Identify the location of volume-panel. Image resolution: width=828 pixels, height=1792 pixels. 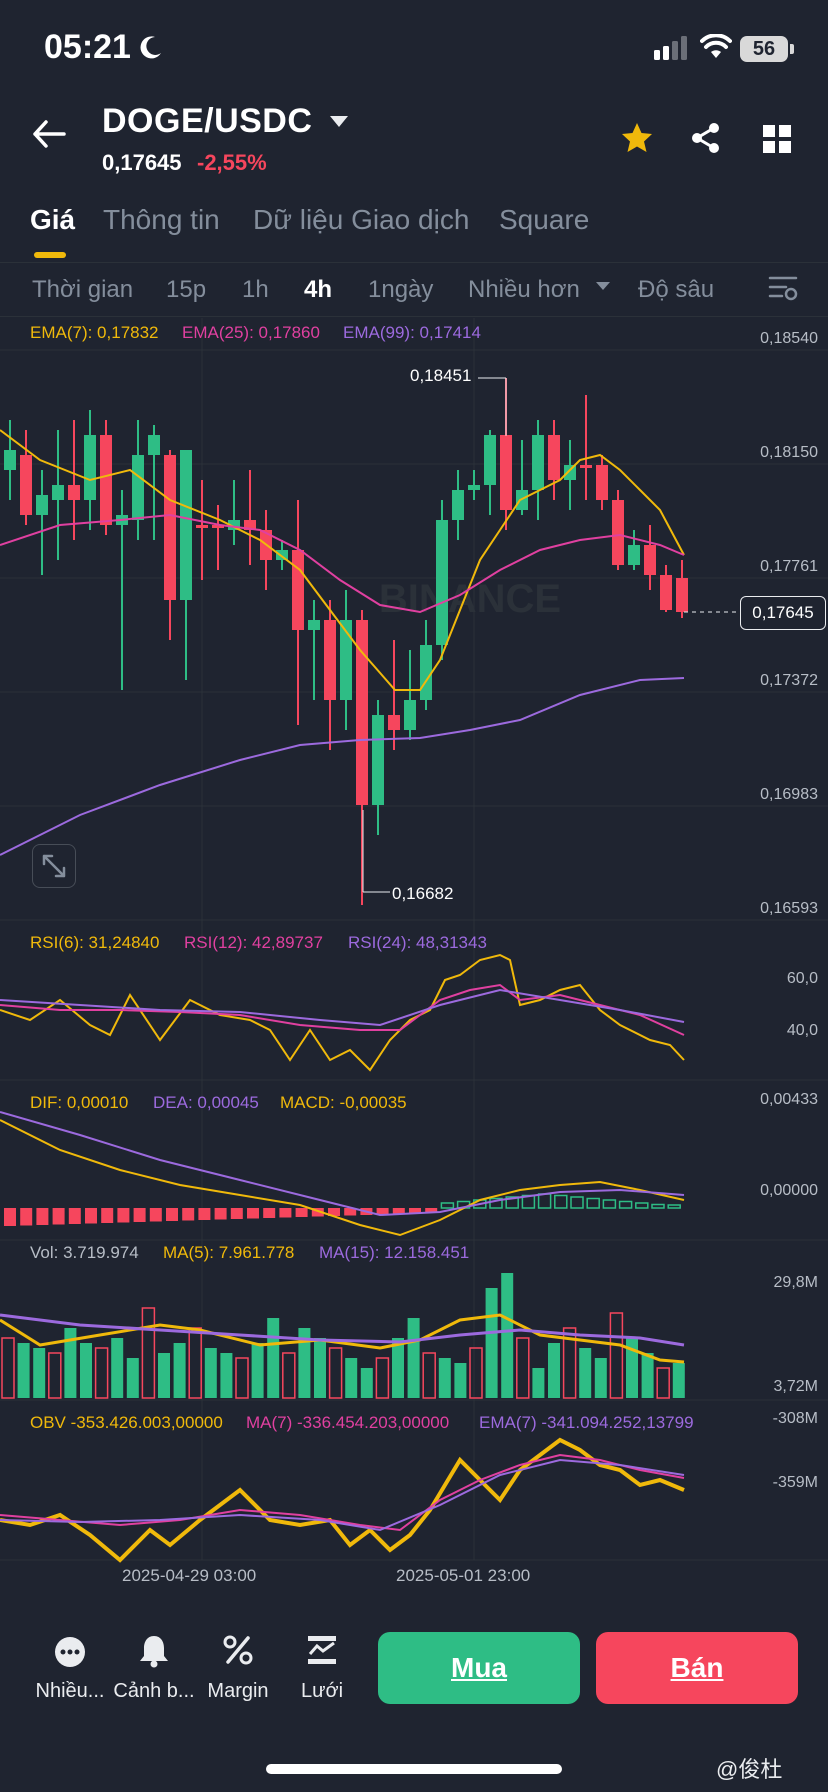
(342, 1336).